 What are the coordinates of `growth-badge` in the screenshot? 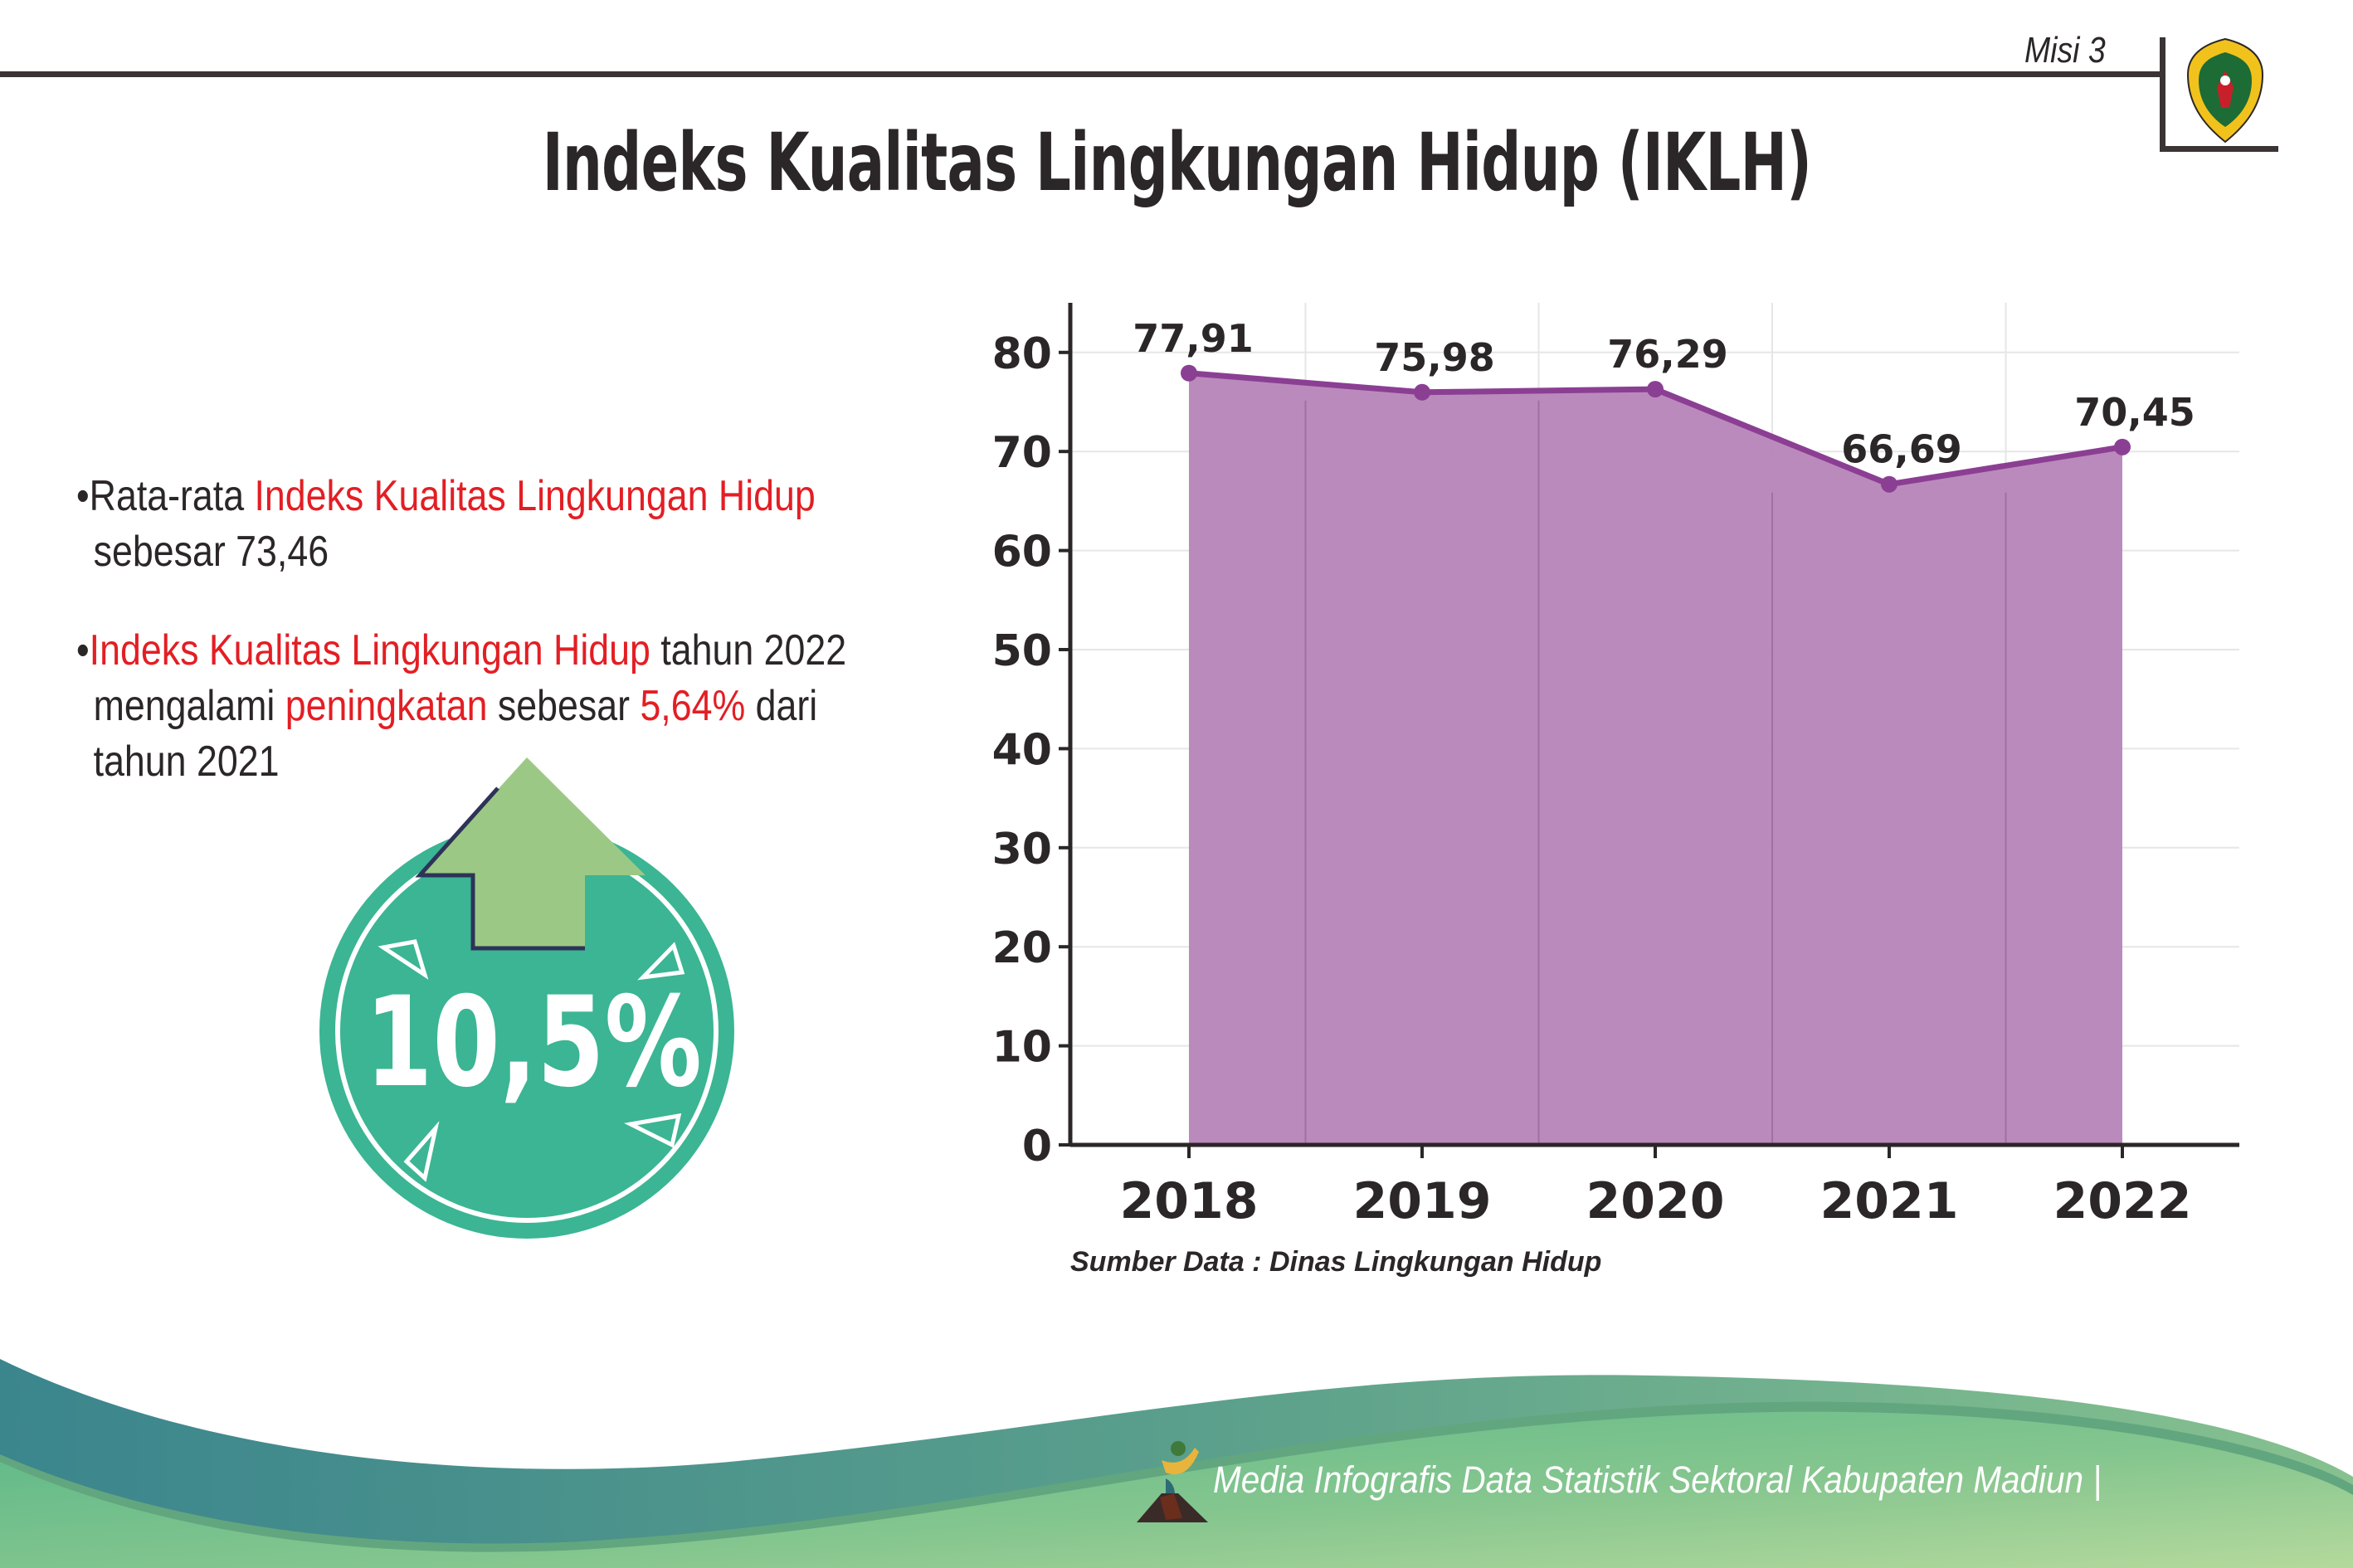 It's located at (526, 998).